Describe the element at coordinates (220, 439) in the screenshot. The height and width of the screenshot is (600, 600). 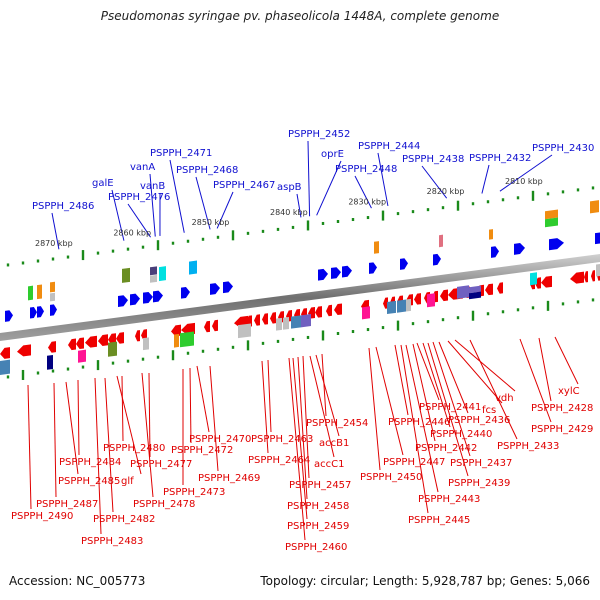
I see `reverse-gene-label: PSPPH_2470` at that location.